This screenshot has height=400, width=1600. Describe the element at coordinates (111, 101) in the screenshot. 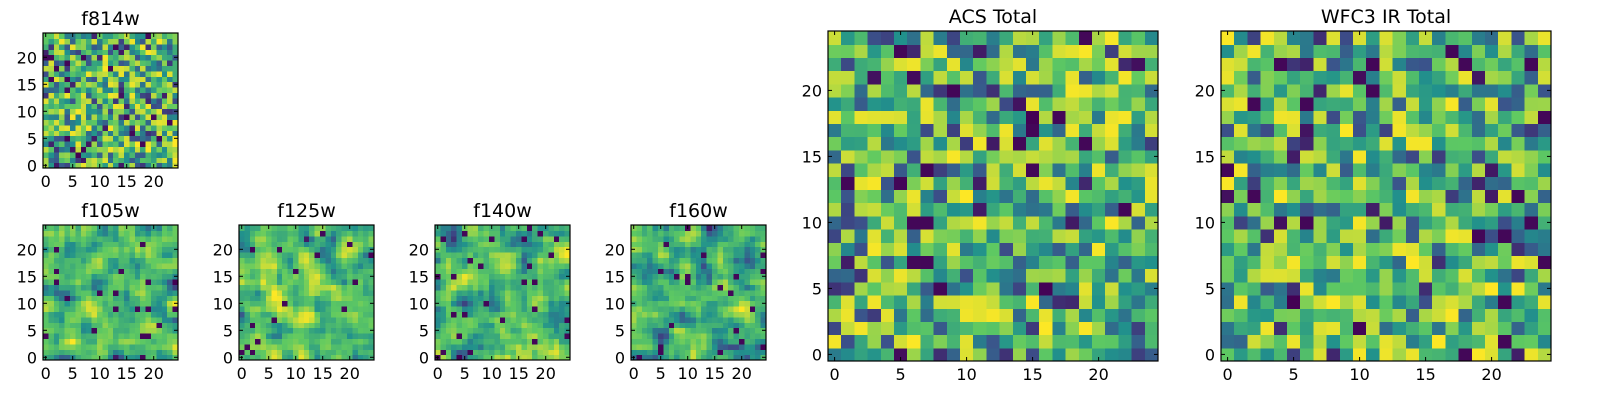

I see `heatmap-cells-f814w` at that location.